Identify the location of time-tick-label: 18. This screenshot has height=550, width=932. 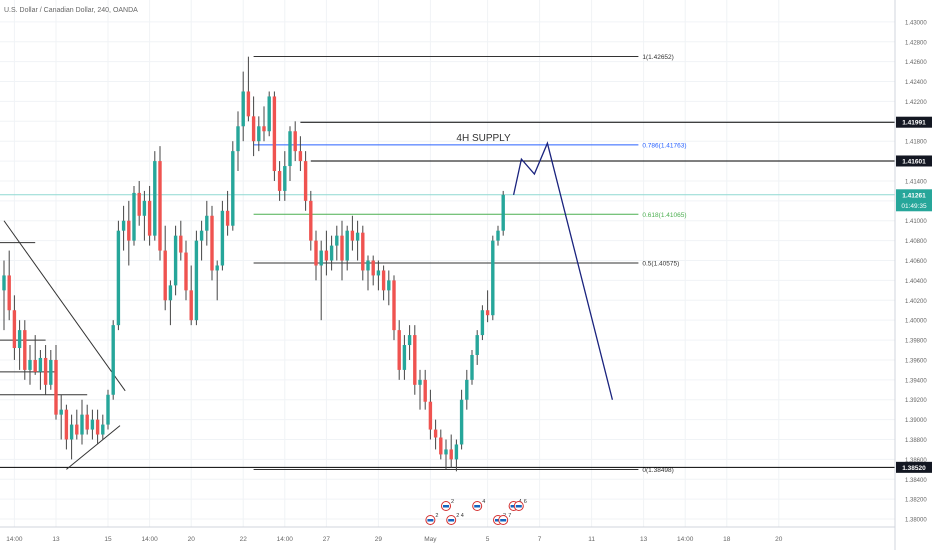
(727, 539).